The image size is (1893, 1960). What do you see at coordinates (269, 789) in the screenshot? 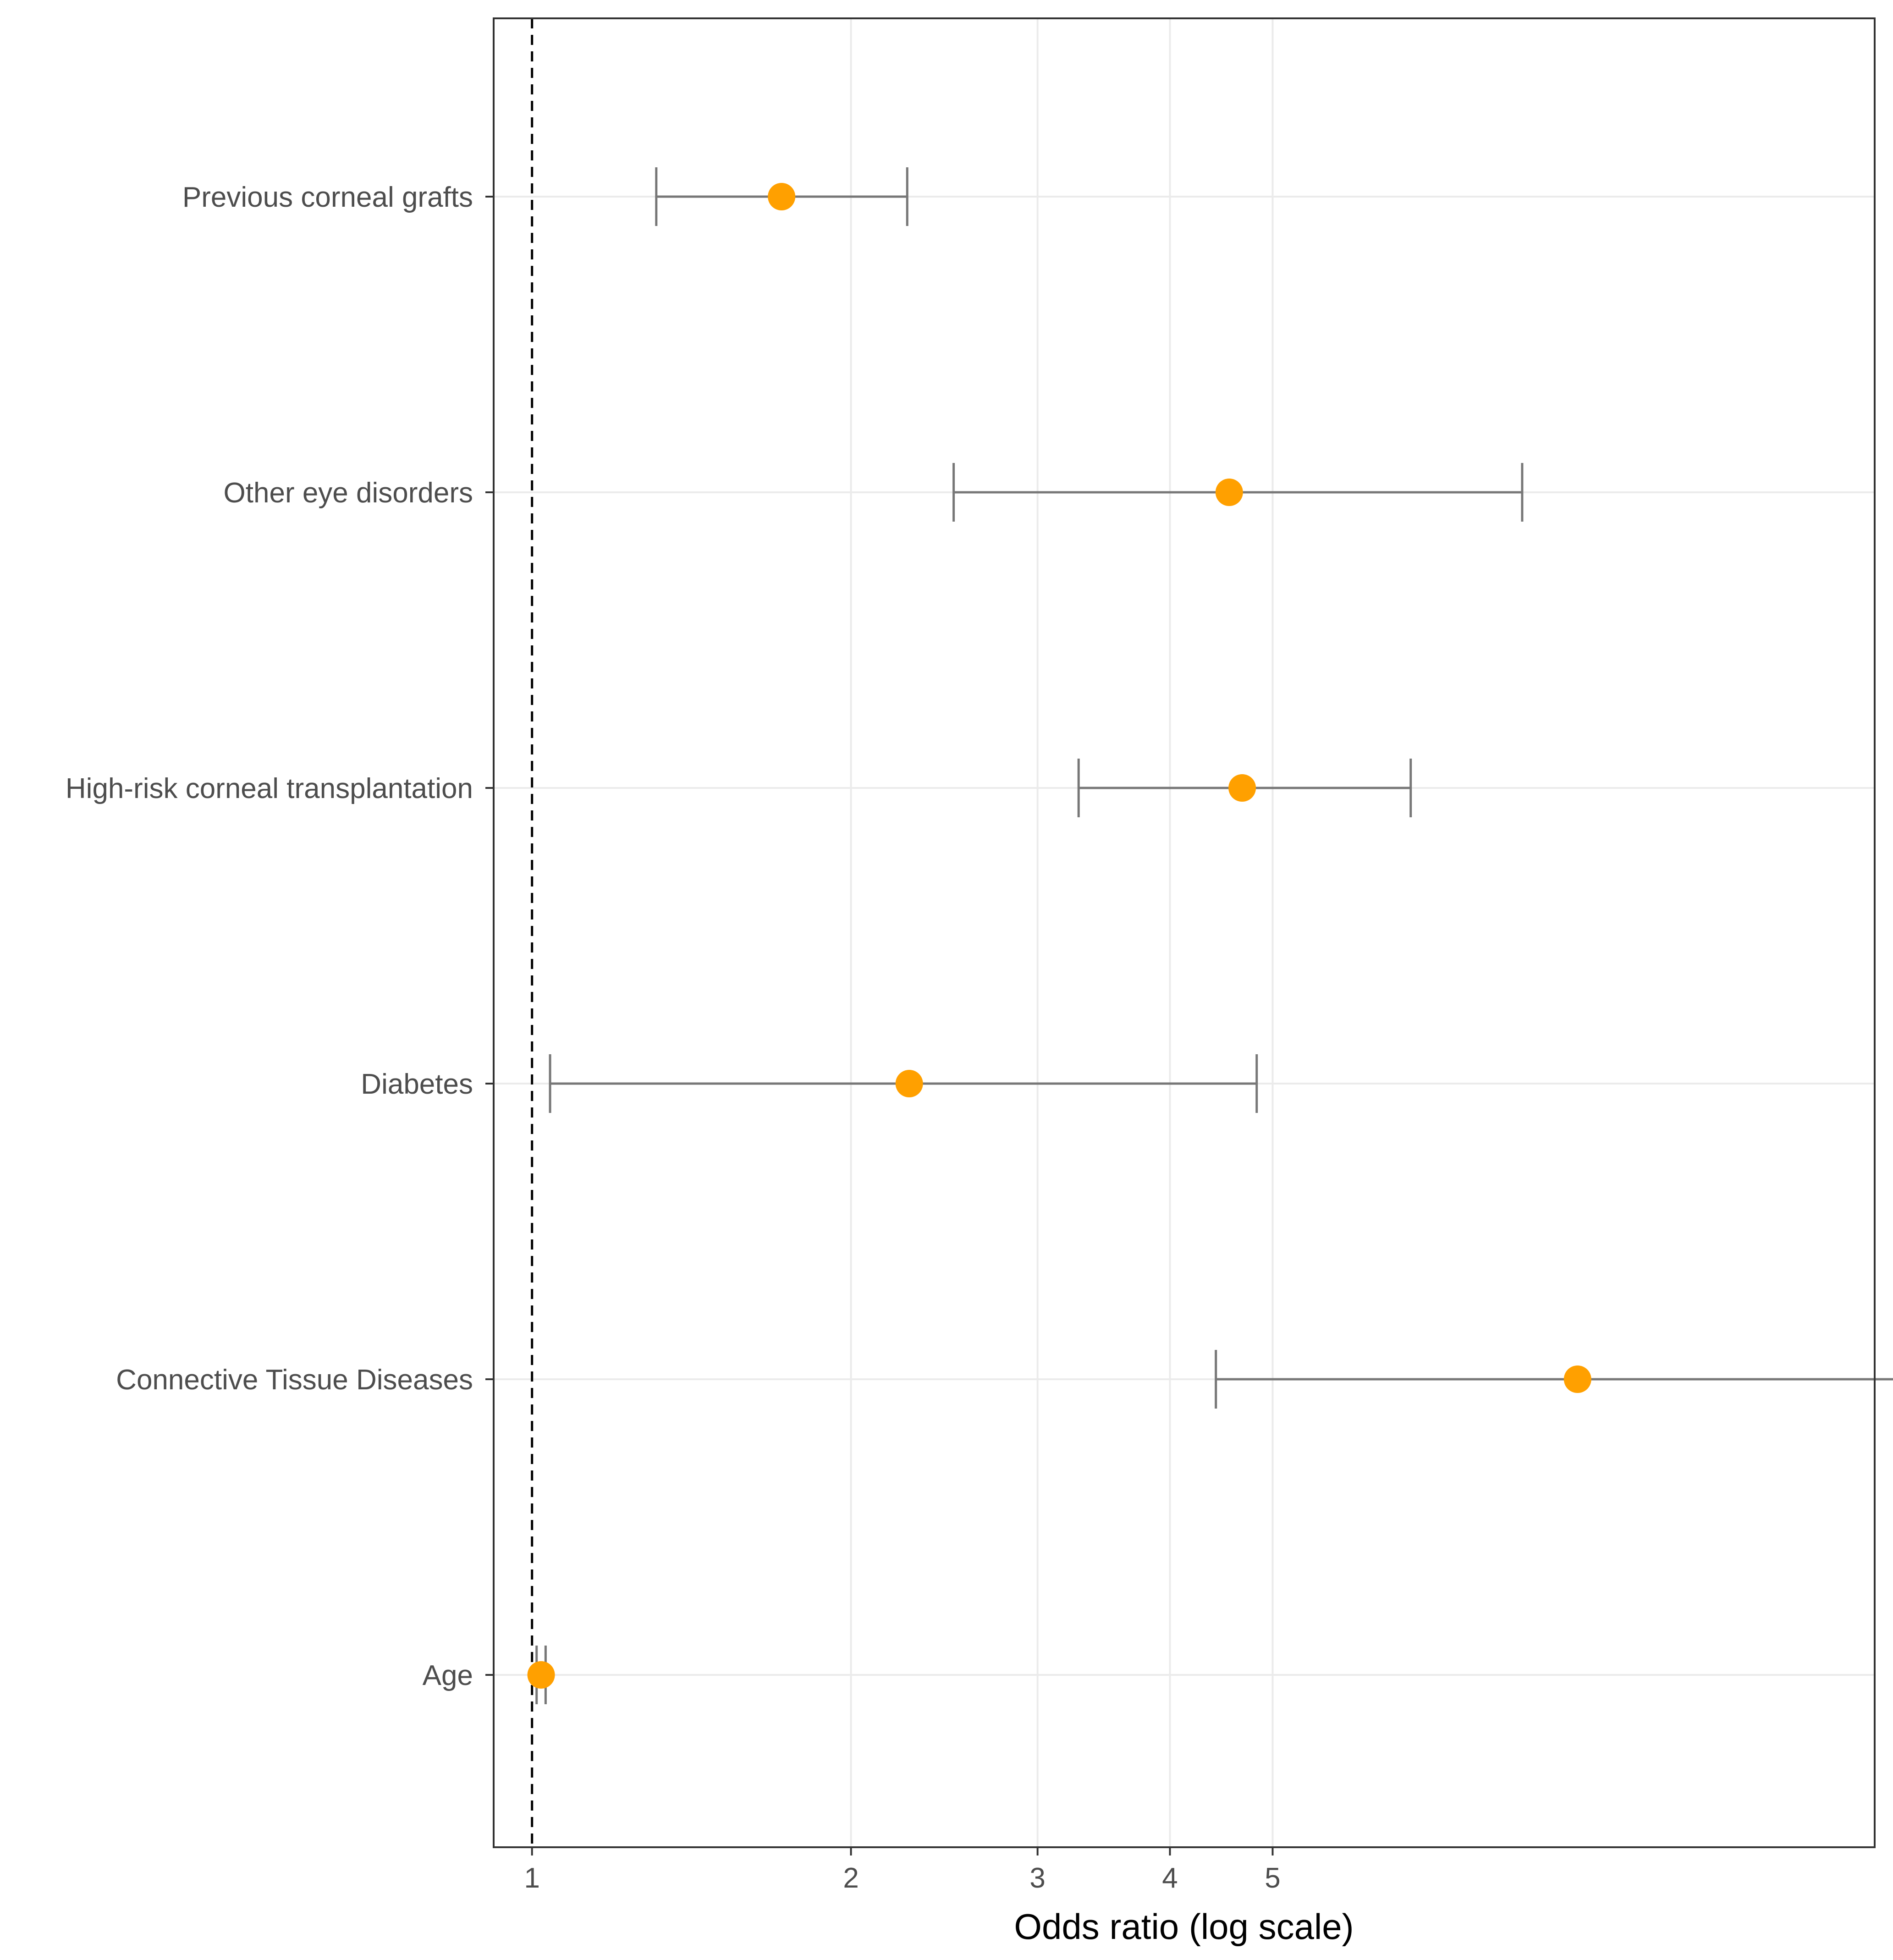
I see `y-tick-label: High-risk corneal transplantation` at bounding box center [269, 789].